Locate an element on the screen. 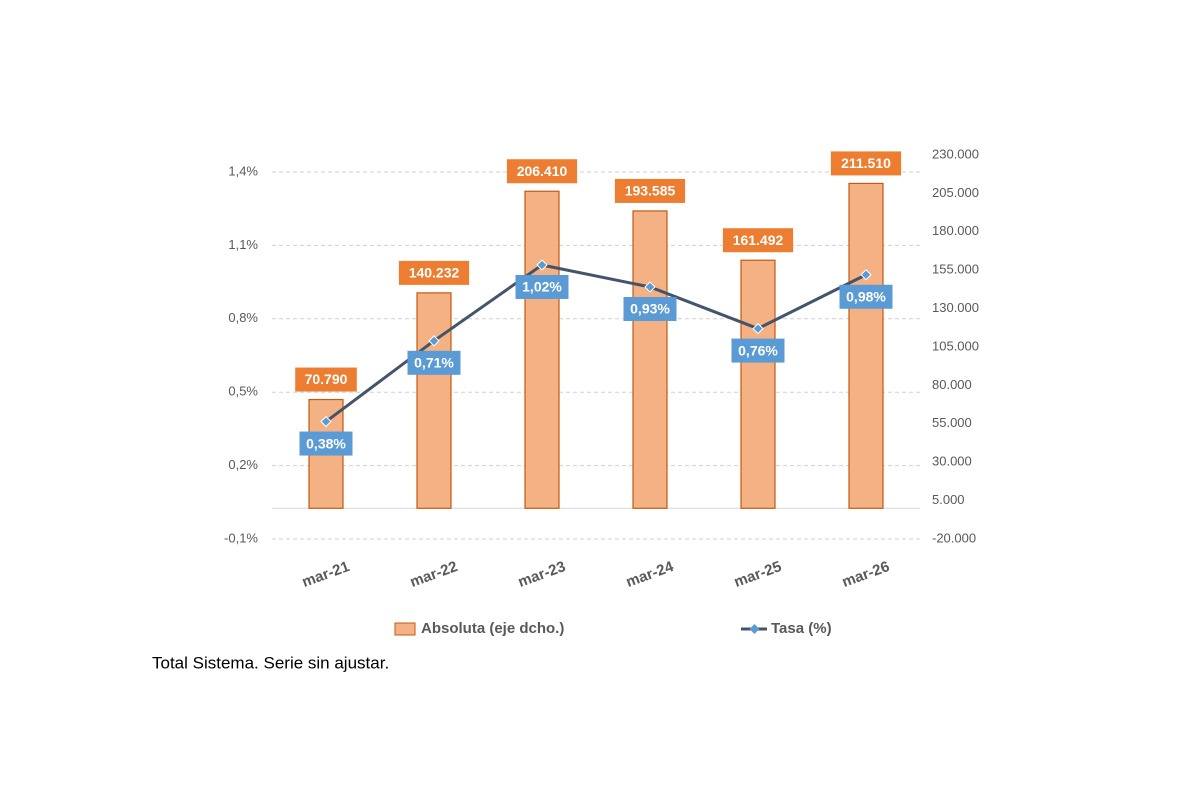 Image resolution: width=1200 pixels, height=800 pixels. data-label-text: 193.585 is located at coordinates (650, 191).